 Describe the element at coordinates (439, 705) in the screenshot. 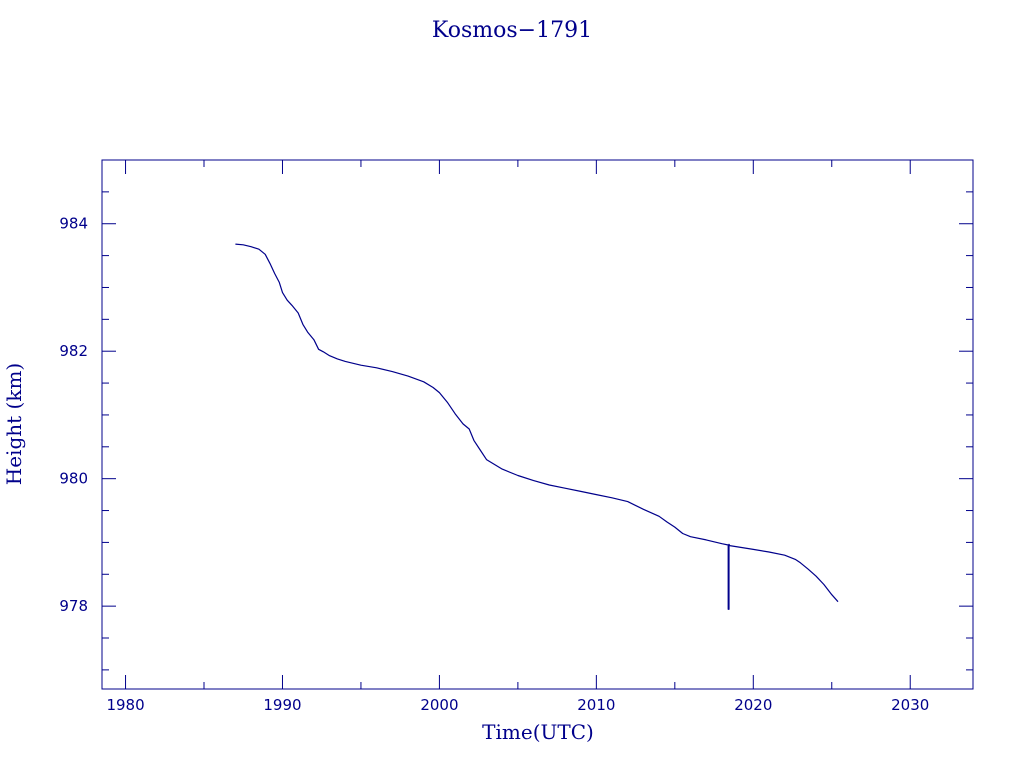

I see `x-tick-label: 2000` at that location.